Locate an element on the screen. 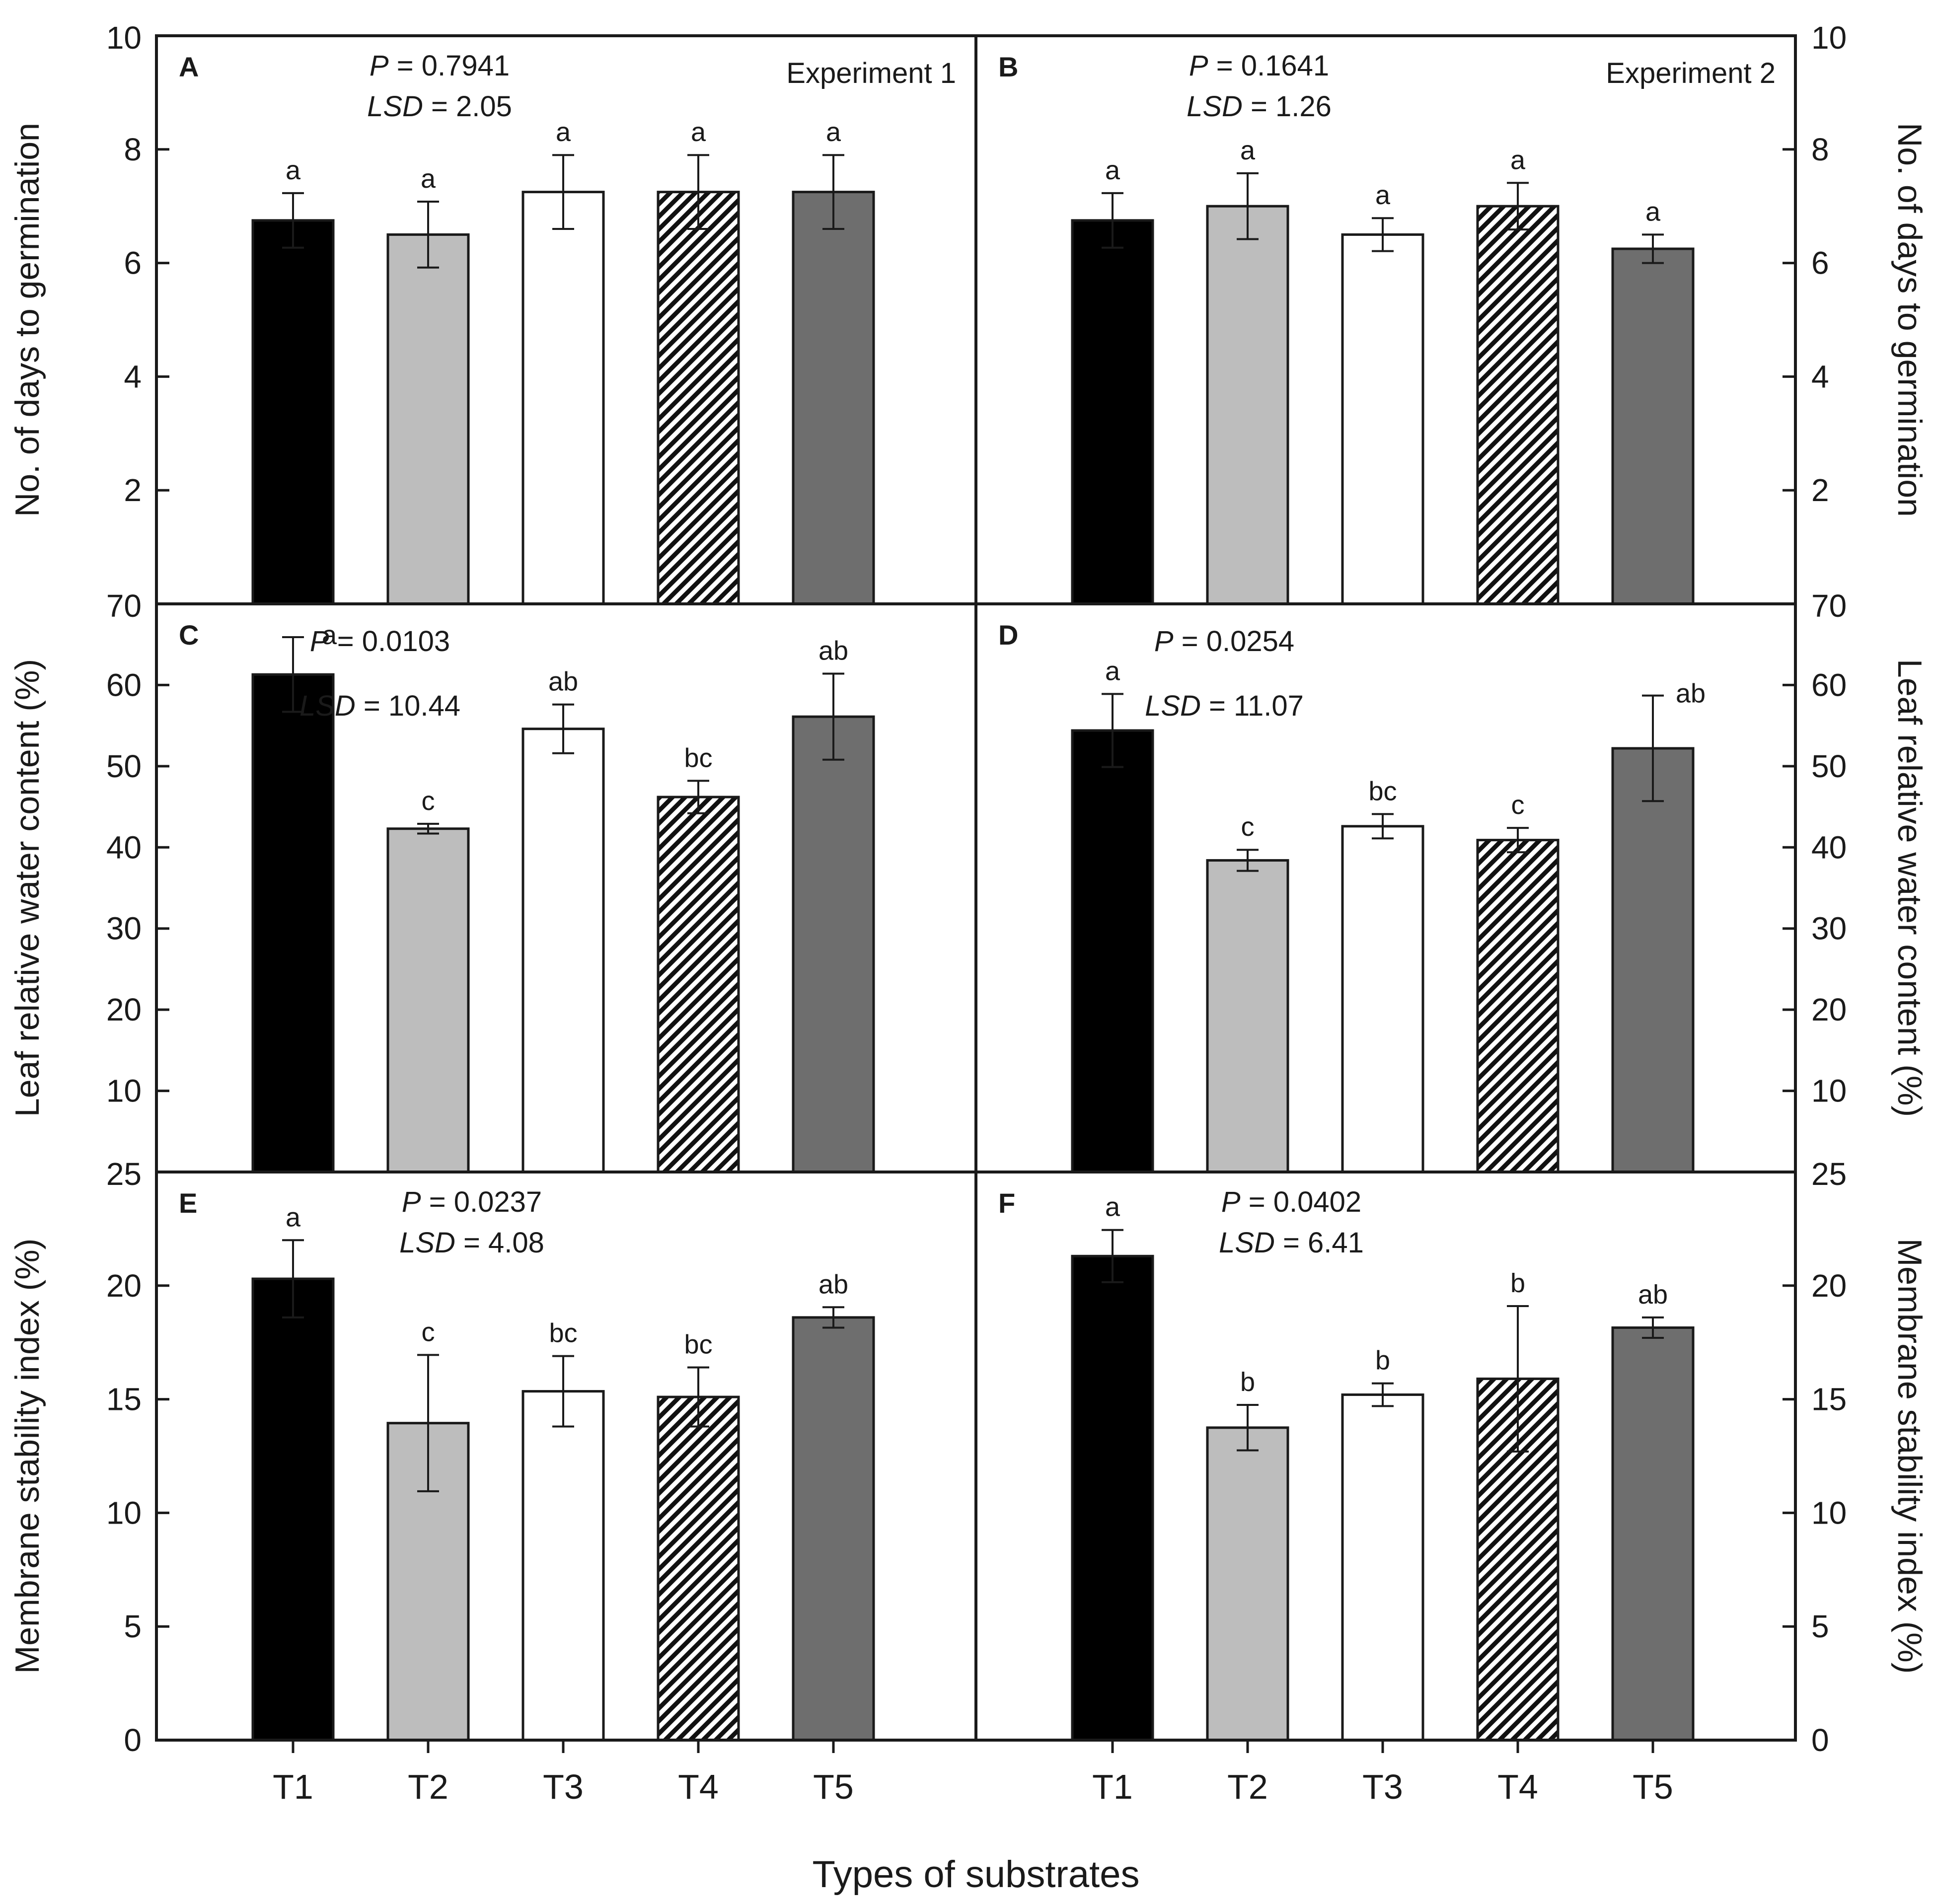  significance-letter-D-T2: c is located at coordinates (1248, 827).